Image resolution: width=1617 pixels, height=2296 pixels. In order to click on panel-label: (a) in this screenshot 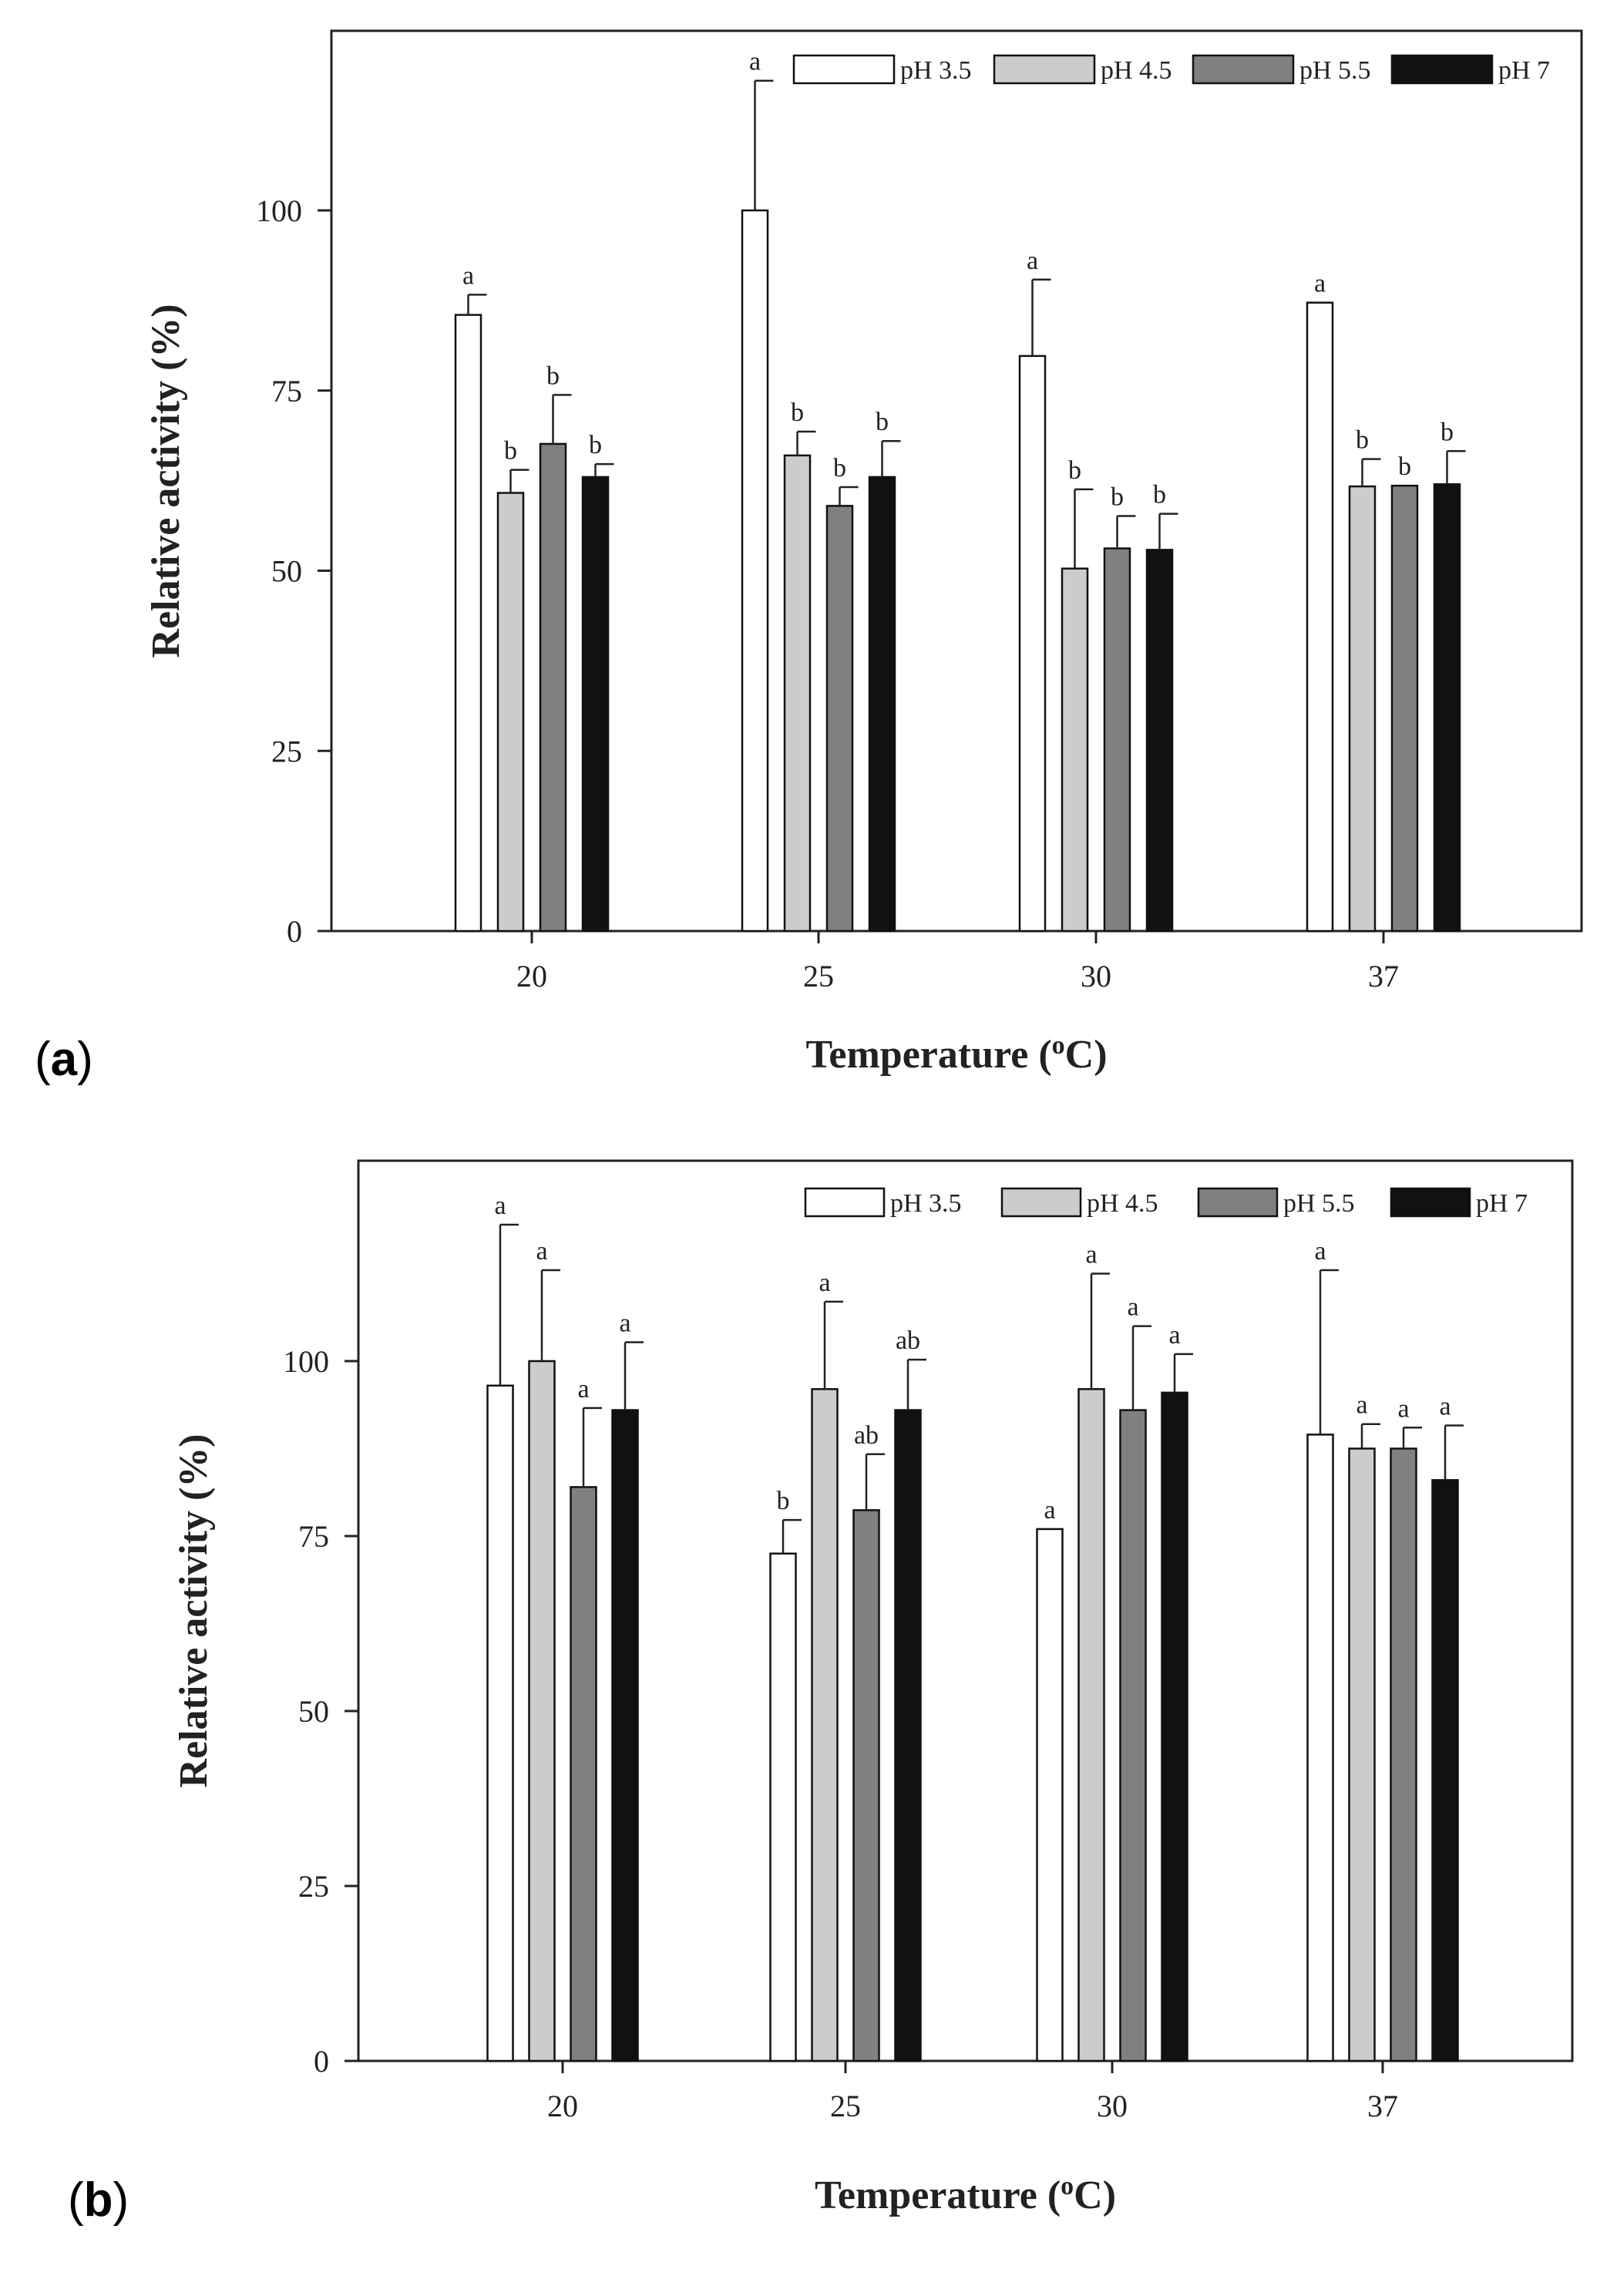, I will do `click(64, 1059)`.